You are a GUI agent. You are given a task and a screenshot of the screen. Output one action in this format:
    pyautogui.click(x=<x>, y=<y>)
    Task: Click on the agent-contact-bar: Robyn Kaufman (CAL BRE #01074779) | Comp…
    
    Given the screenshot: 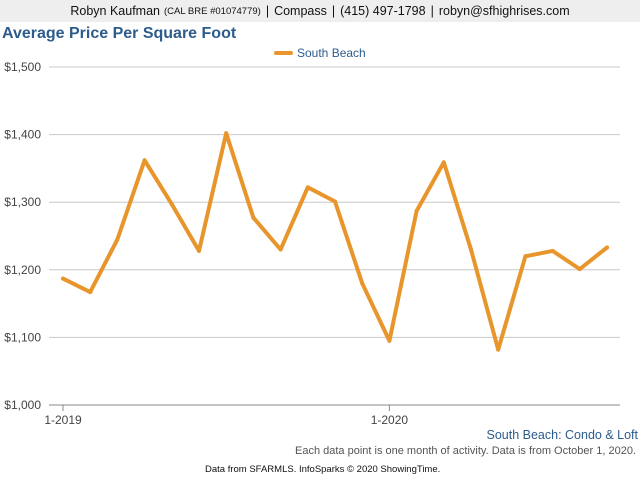 What is the action you would take?
    pyautogui.click(x=320, y=11)
    